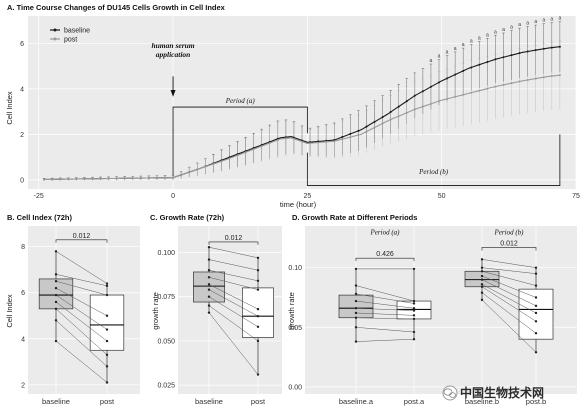 This screenshot has width=584, height=416. I want to click on post-legend-marker, so click(55, 39).